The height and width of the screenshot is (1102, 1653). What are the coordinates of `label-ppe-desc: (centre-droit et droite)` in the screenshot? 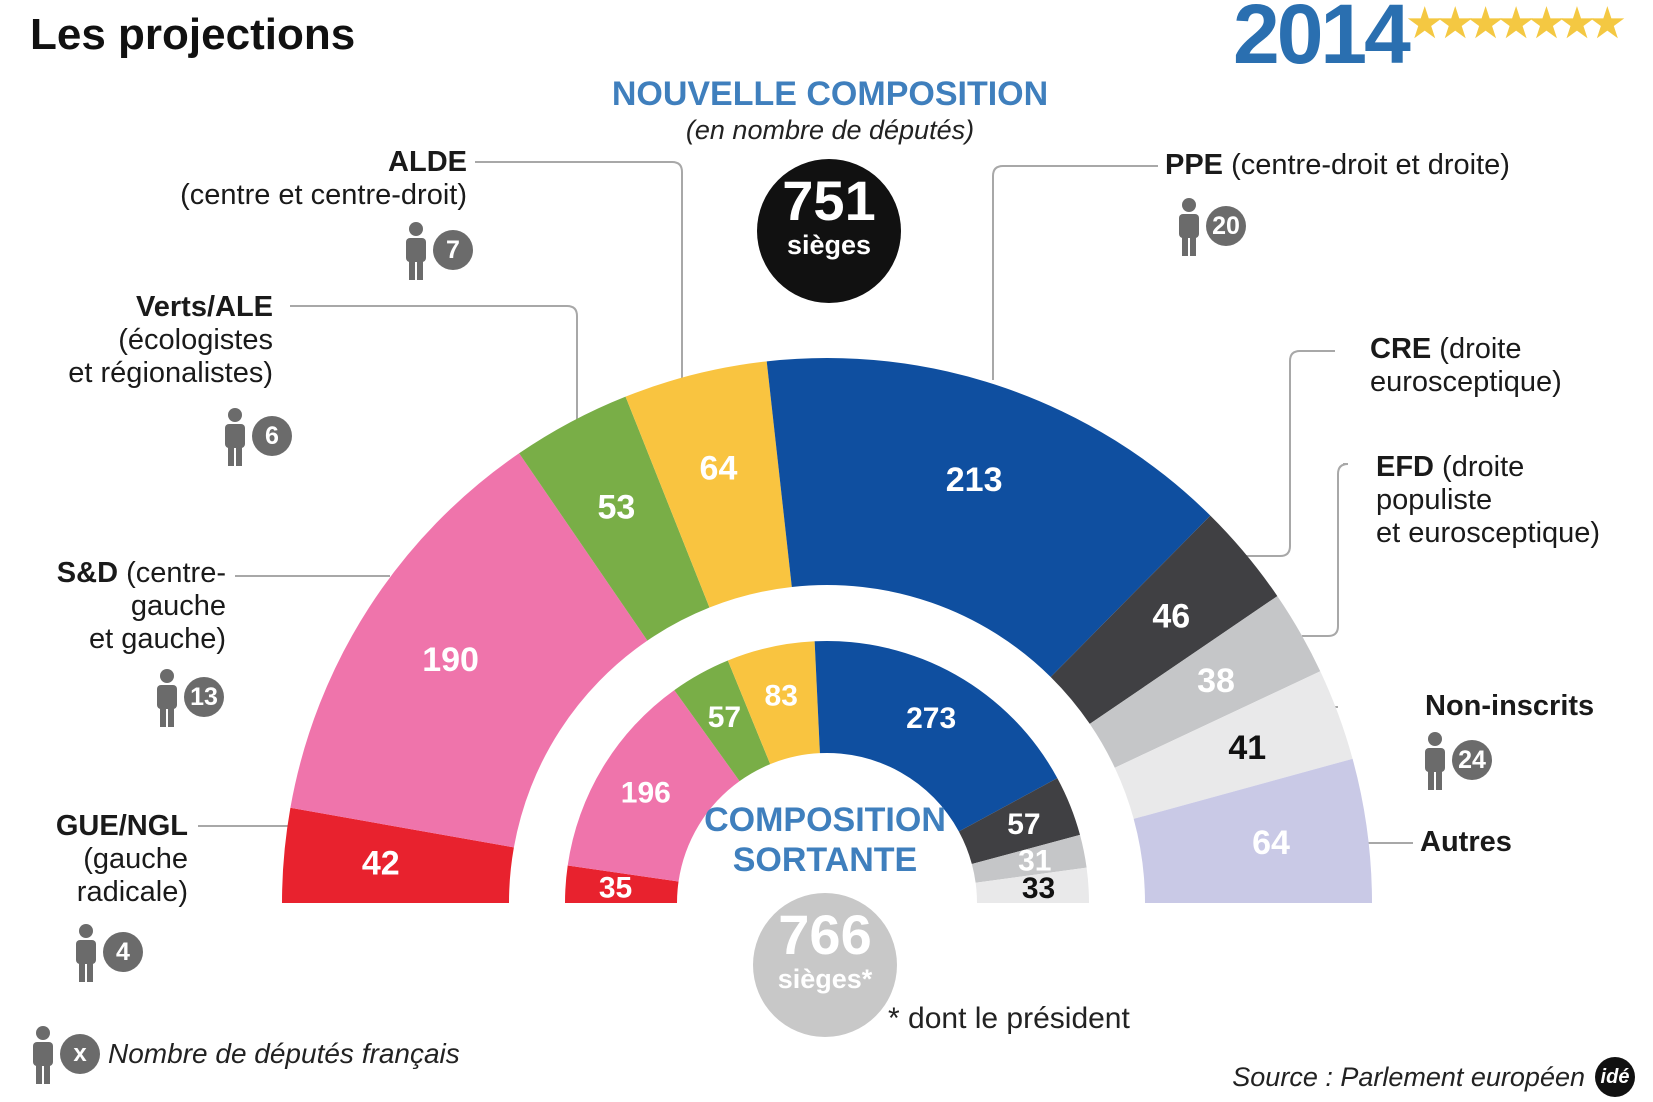 It's located at (1366, 165).